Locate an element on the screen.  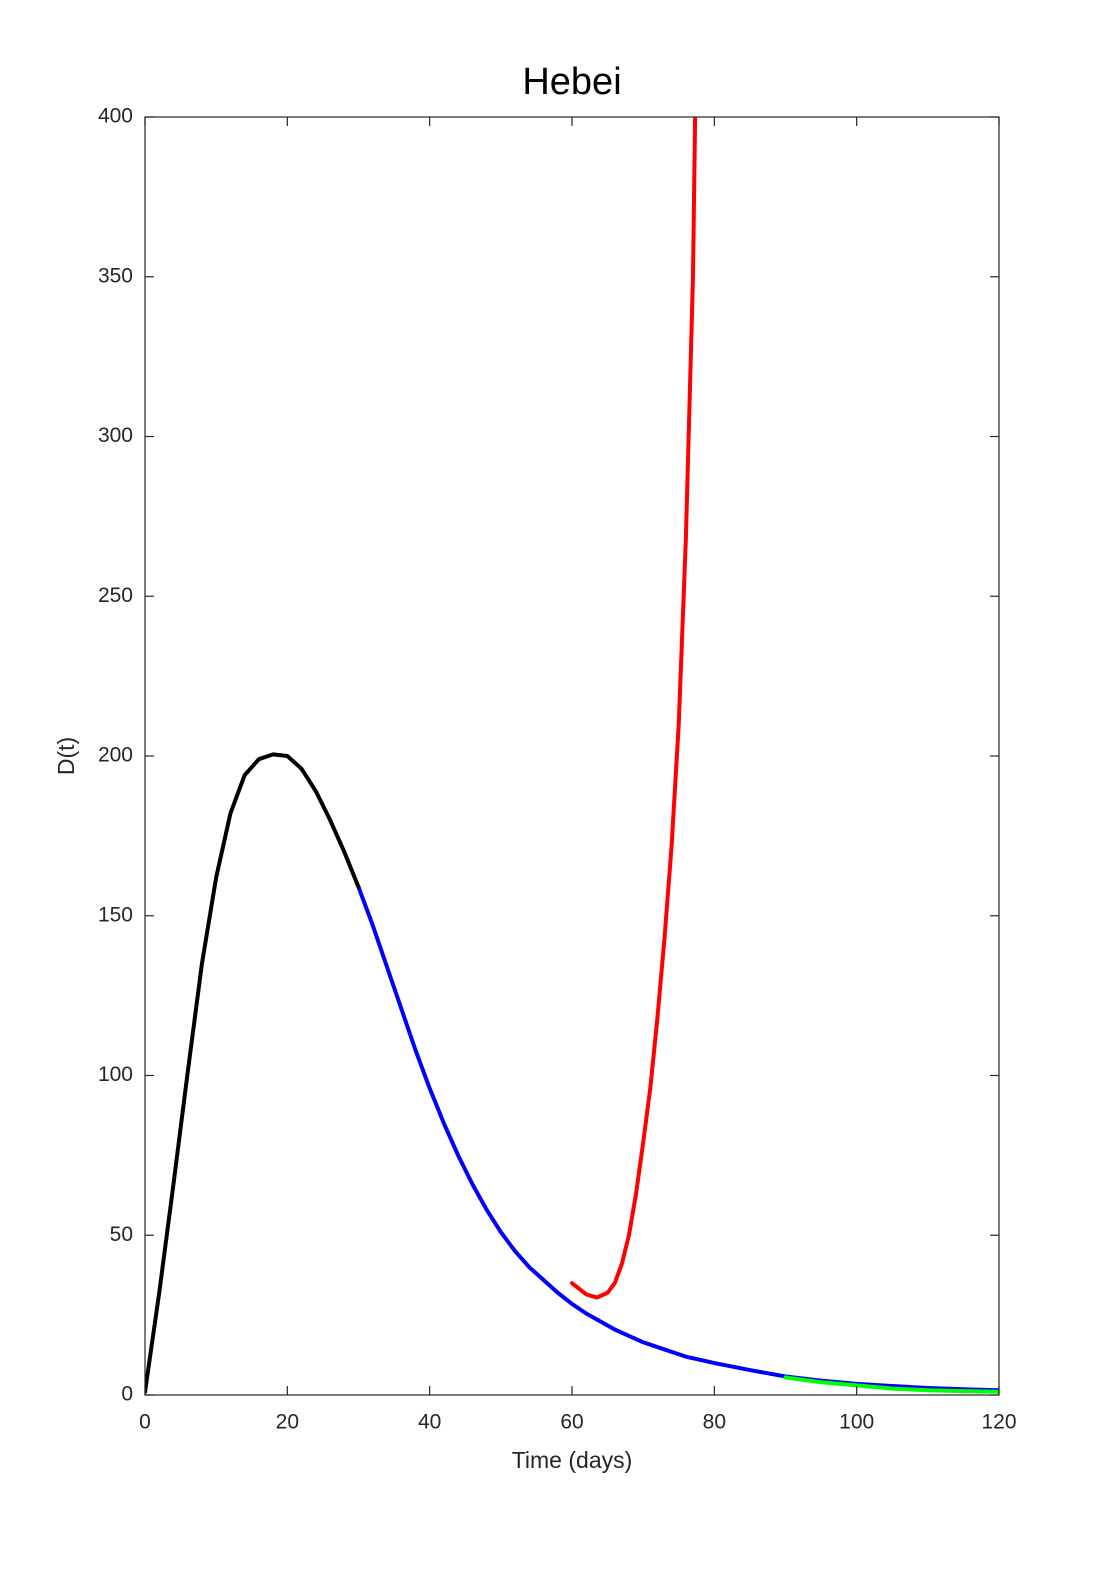
x-tick-label: 40 is located at coordinates (429, 1422).